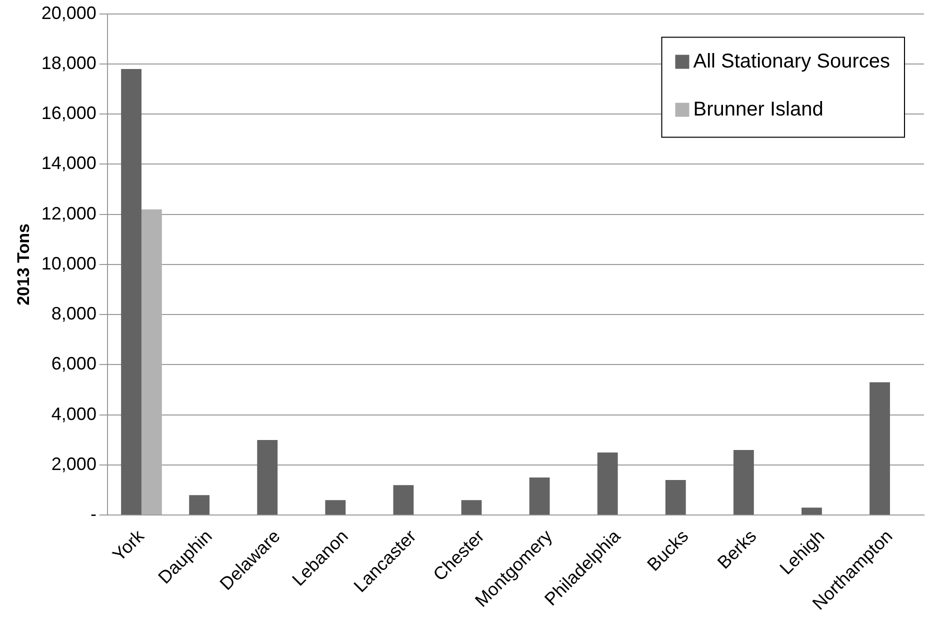  What do you see at coordinates (93, 514) in the screenshot?
I see `y-tick-label: -` at bounding box center [93, 514].